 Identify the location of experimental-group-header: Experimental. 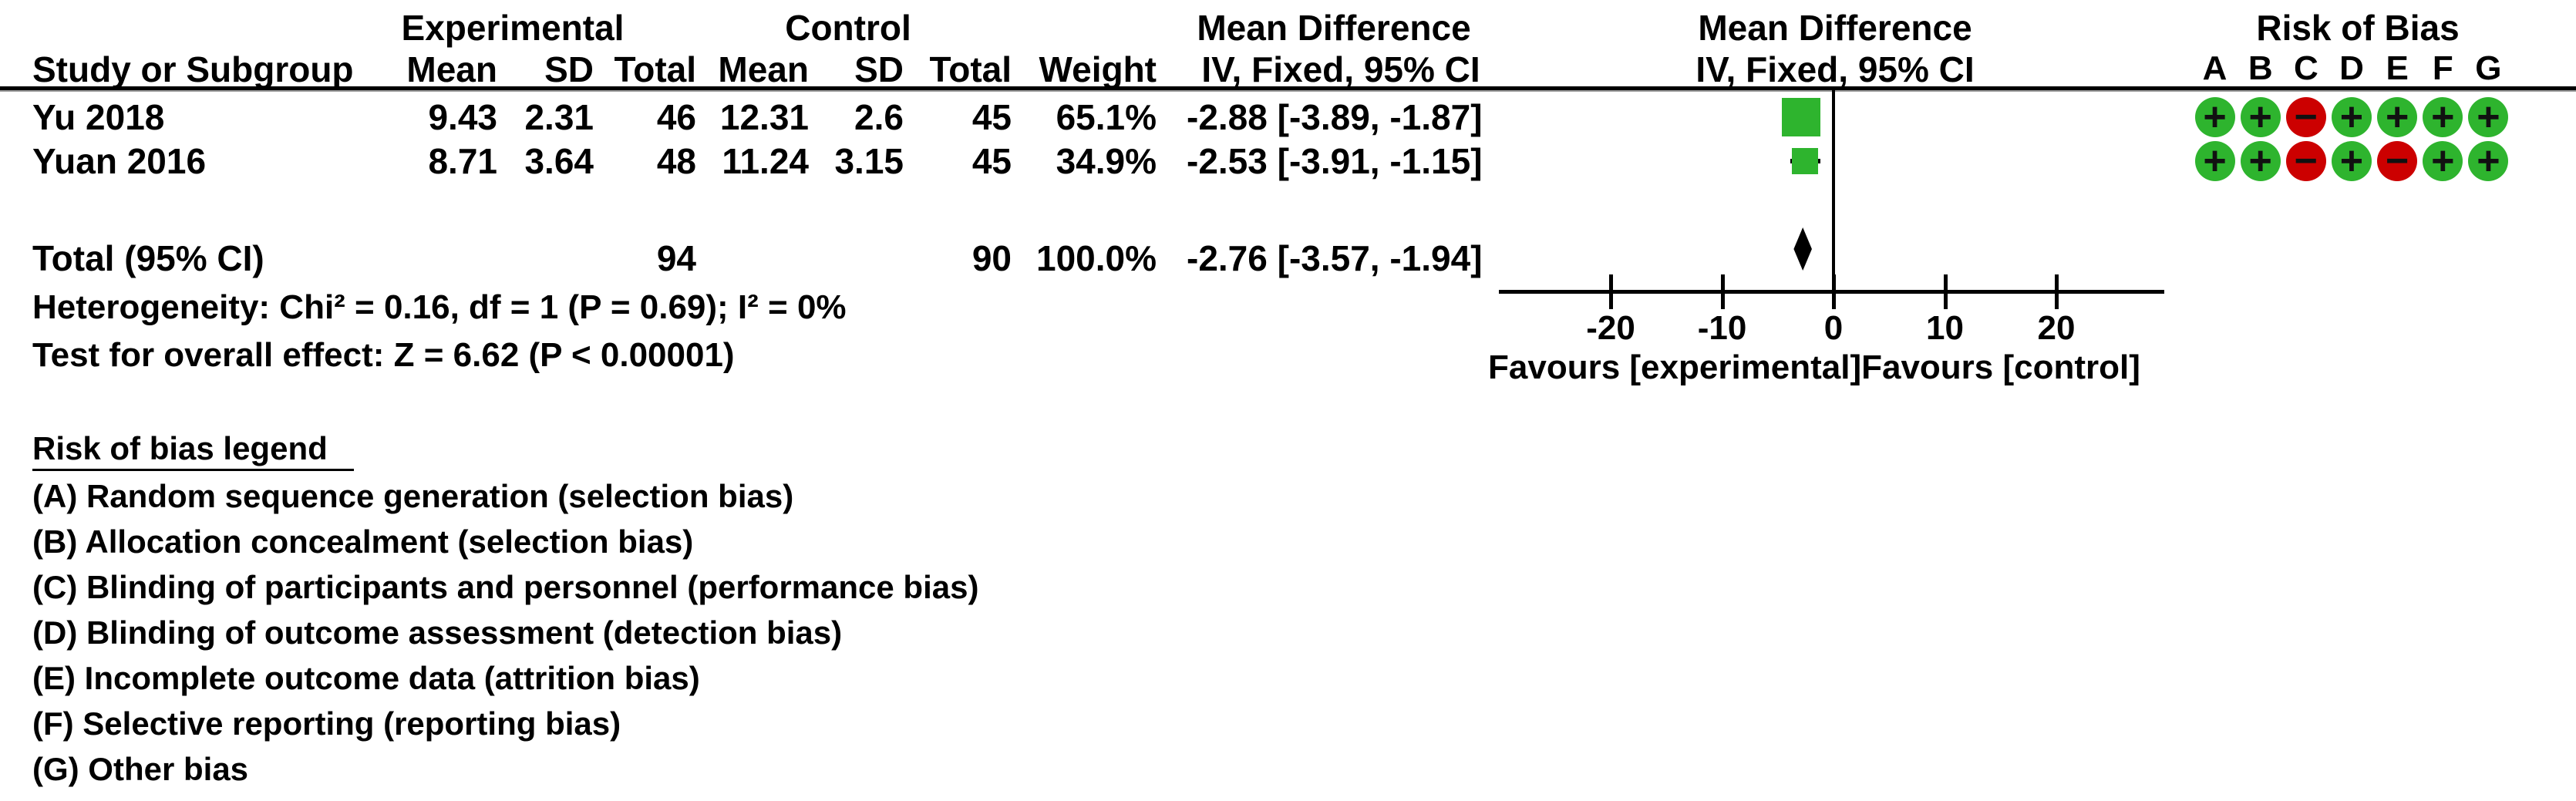
(513, 28).